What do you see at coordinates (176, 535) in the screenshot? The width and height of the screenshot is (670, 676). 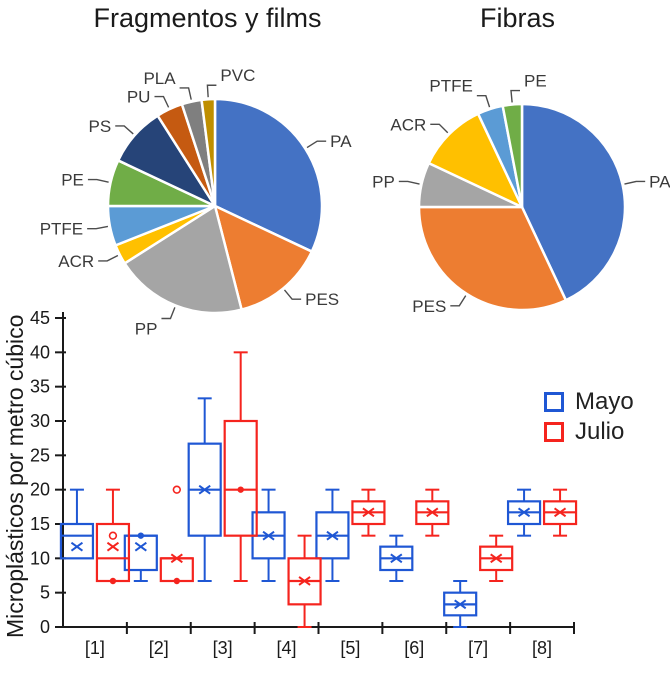 I see `box-Julio-[2]` at bounding box center [176, 535].